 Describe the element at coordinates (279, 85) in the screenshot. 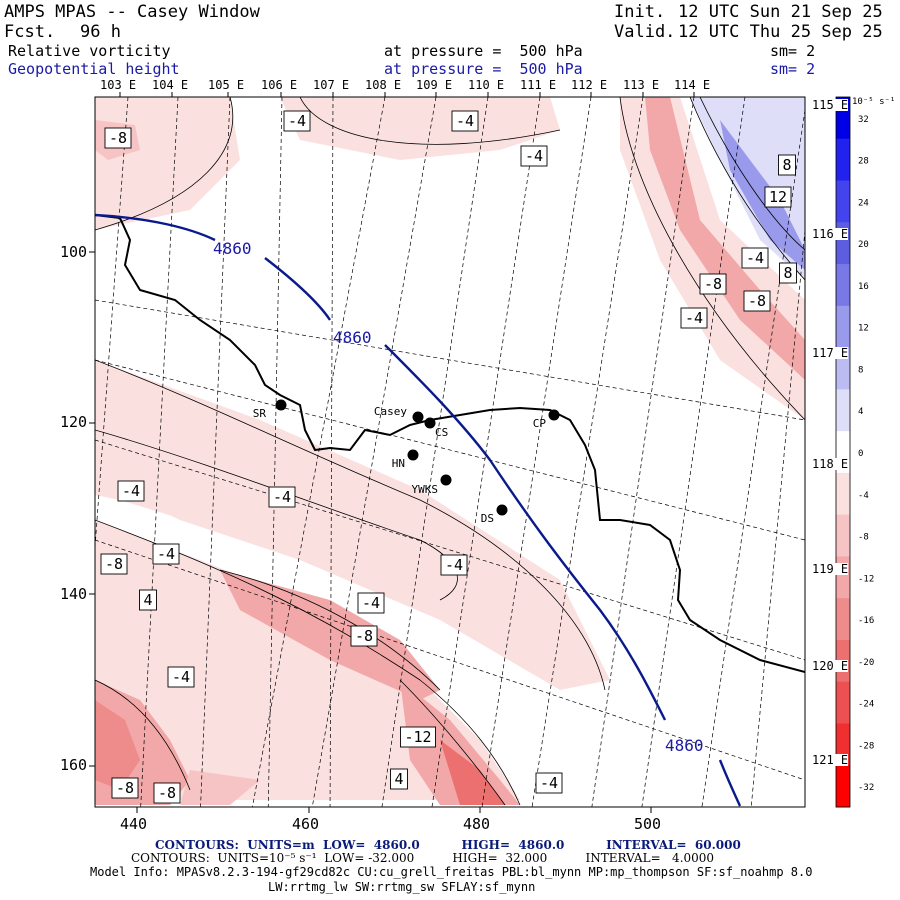

I see `lon-label-top: 106 E` at that location.